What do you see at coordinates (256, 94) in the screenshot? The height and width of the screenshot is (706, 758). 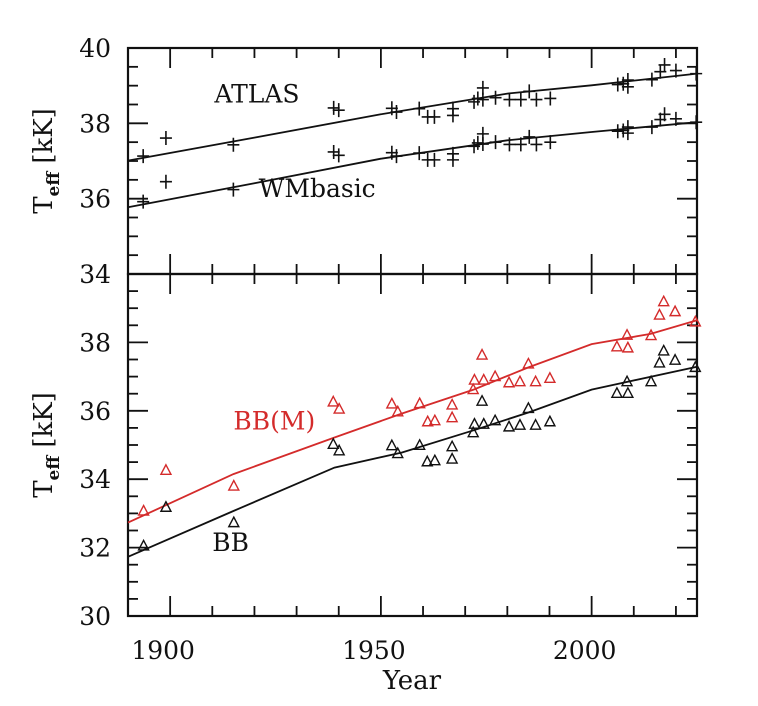 I see `atlas-series-label: ATLAS` at bounding box center [256, 94].